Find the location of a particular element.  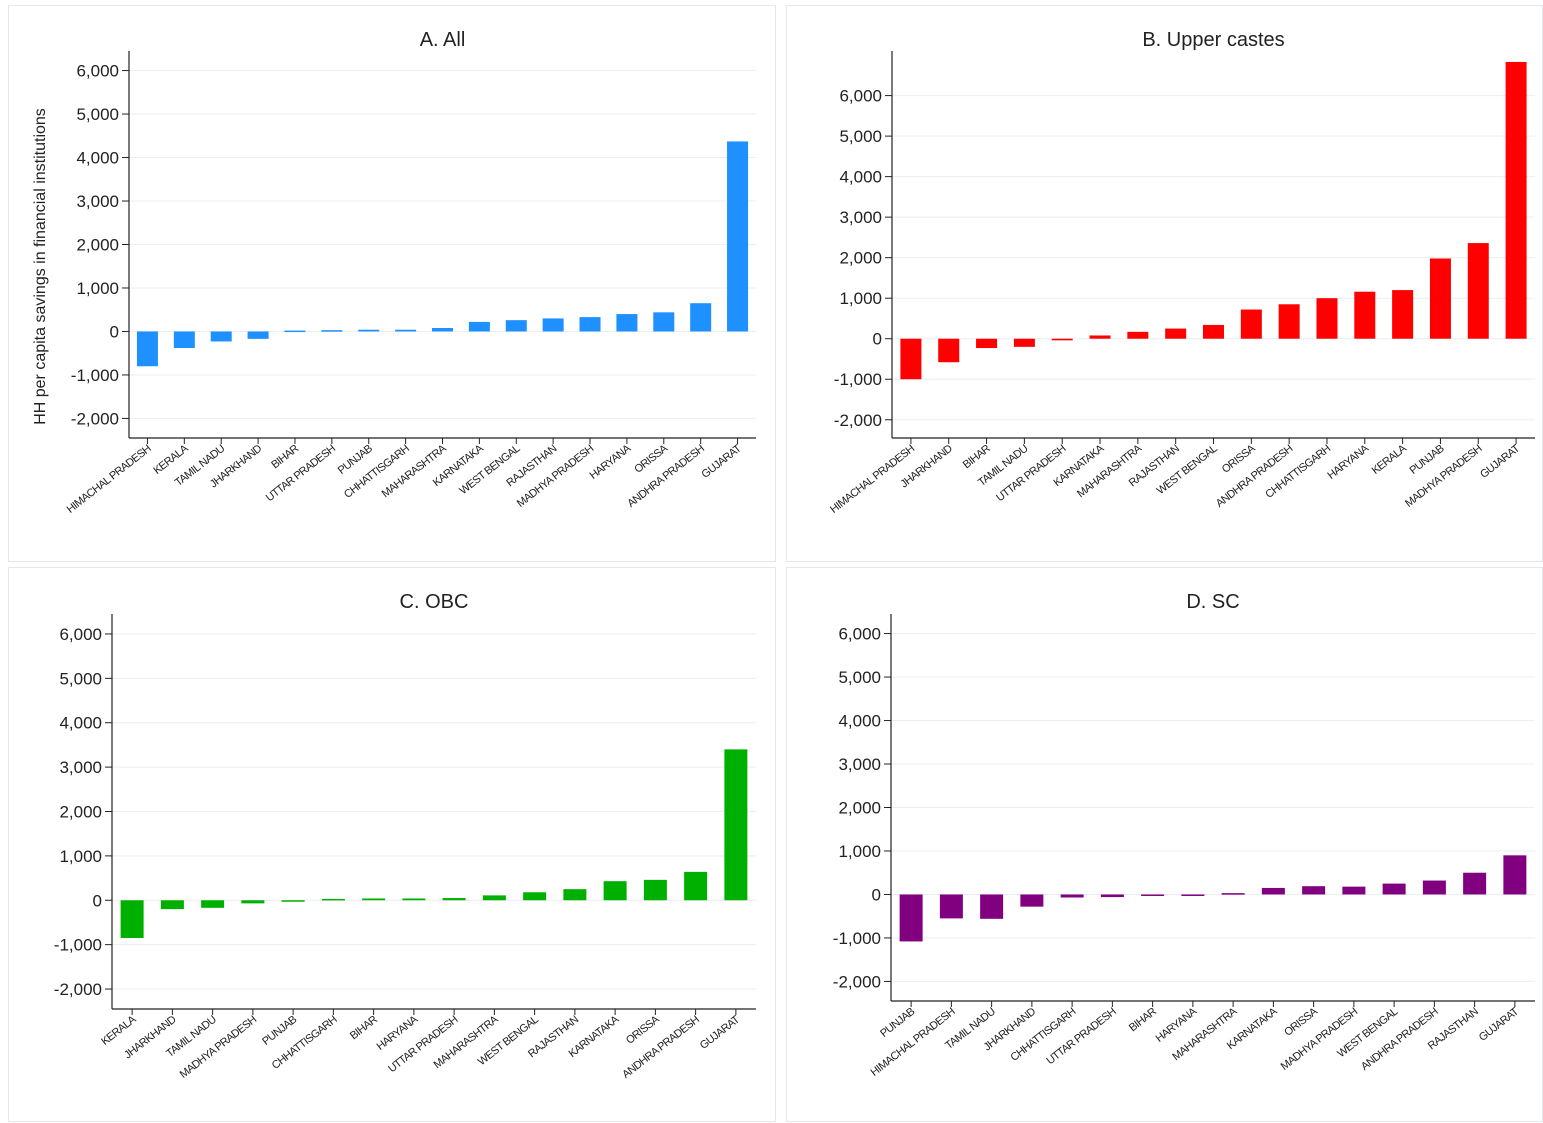

x-tick-label: HARYANA is located at coordinates (1348, 462).